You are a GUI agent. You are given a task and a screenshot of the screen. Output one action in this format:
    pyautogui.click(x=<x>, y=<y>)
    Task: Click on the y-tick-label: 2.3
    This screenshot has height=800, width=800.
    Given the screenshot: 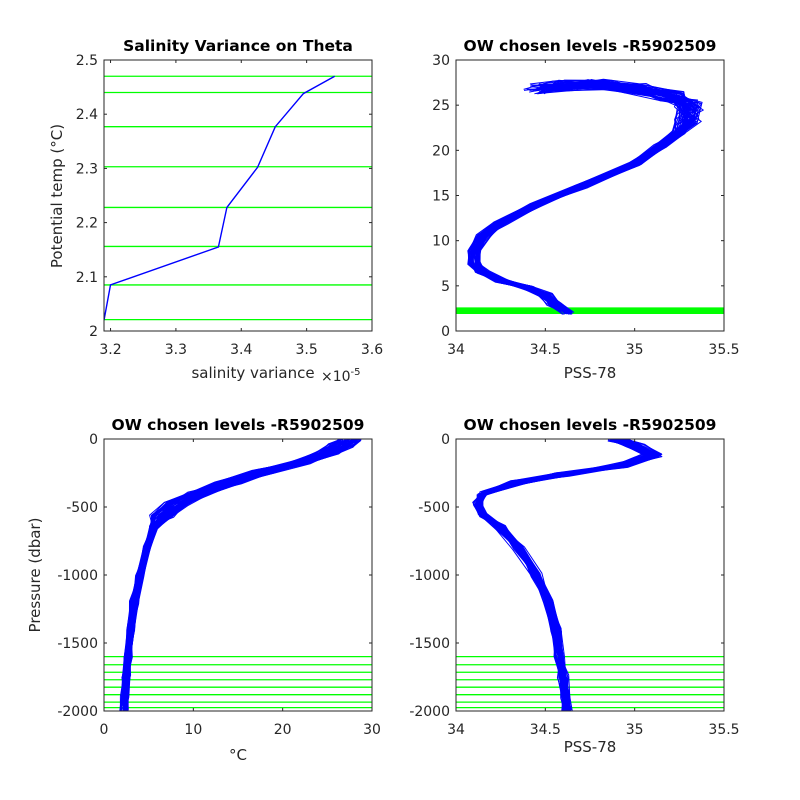 What is the action you would take?
    pyautogui.click(x=87, y=169)
    